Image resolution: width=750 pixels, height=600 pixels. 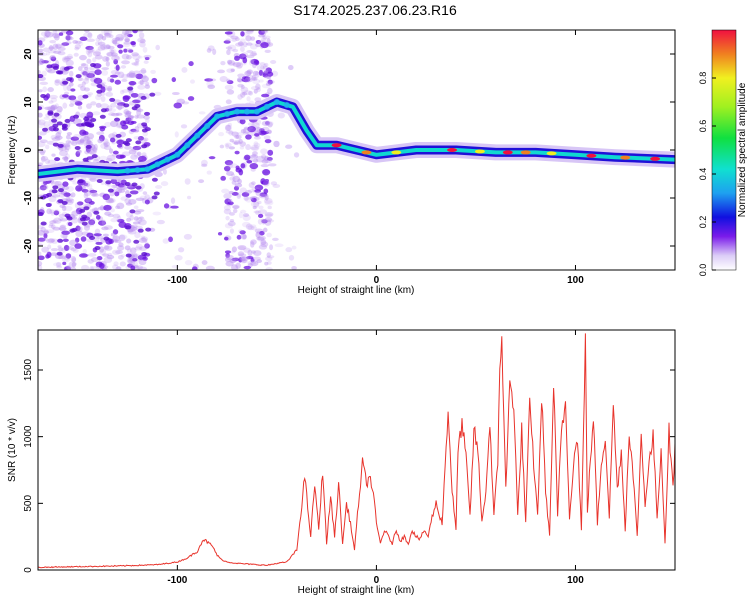 I want to click on spectrogram-peak-blob, so click(x=396, y=152).